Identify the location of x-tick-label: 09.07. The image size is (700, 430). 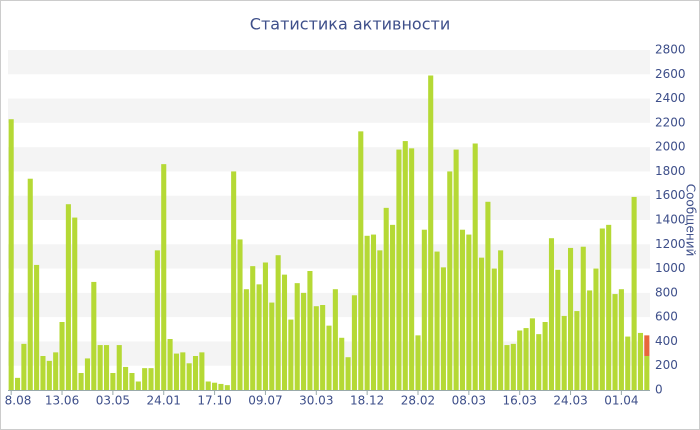
(265, 401).